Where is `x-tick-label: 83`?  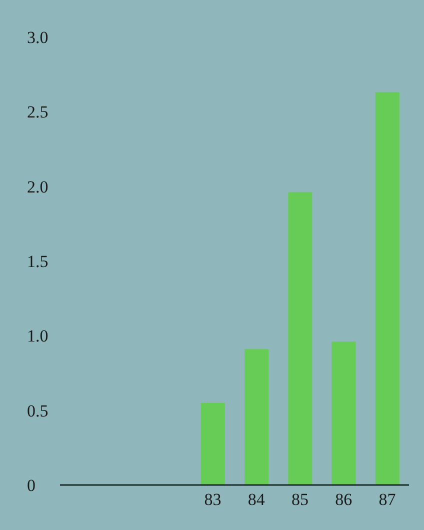
x-tick-label: 83 is located at coordinates (213, 500).